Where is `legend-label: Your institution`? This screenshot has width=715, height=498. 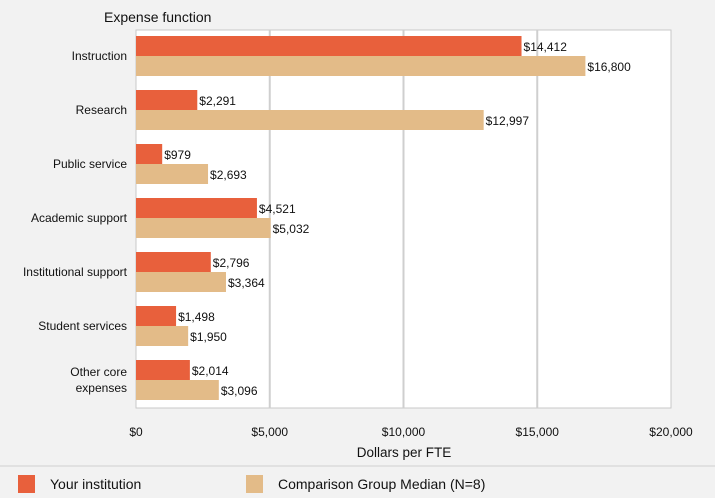
legend-label: Your institution is located at coordinates (95, 484).